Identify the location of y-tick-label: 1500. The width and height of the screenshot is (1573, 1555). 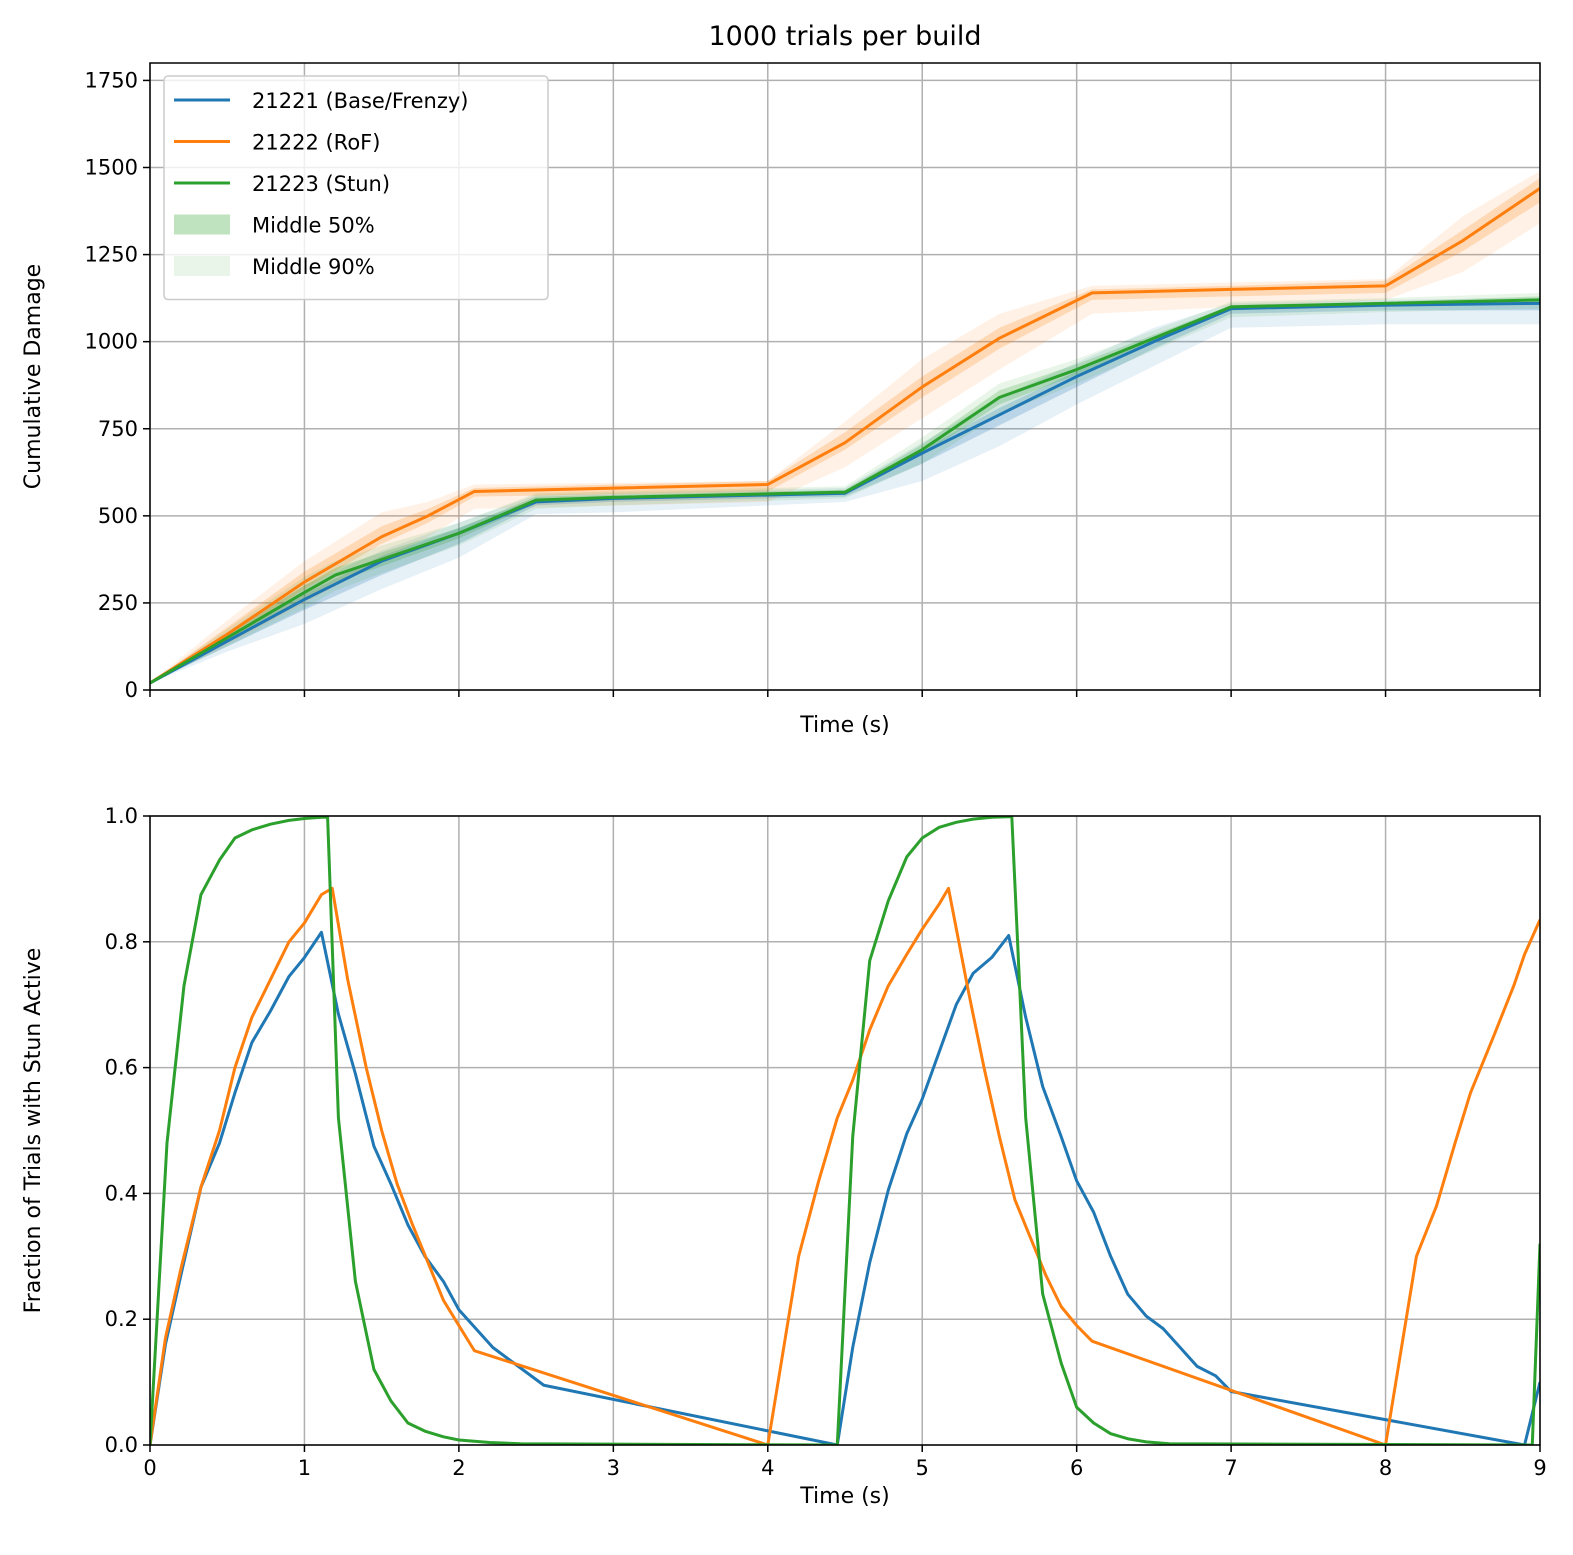
(111, 168).